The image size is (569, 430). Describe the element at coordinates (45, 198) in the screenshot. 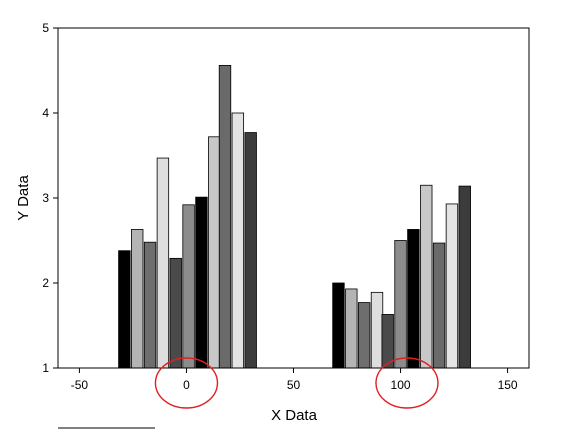

I see `y-tick-label: 3` at that location.